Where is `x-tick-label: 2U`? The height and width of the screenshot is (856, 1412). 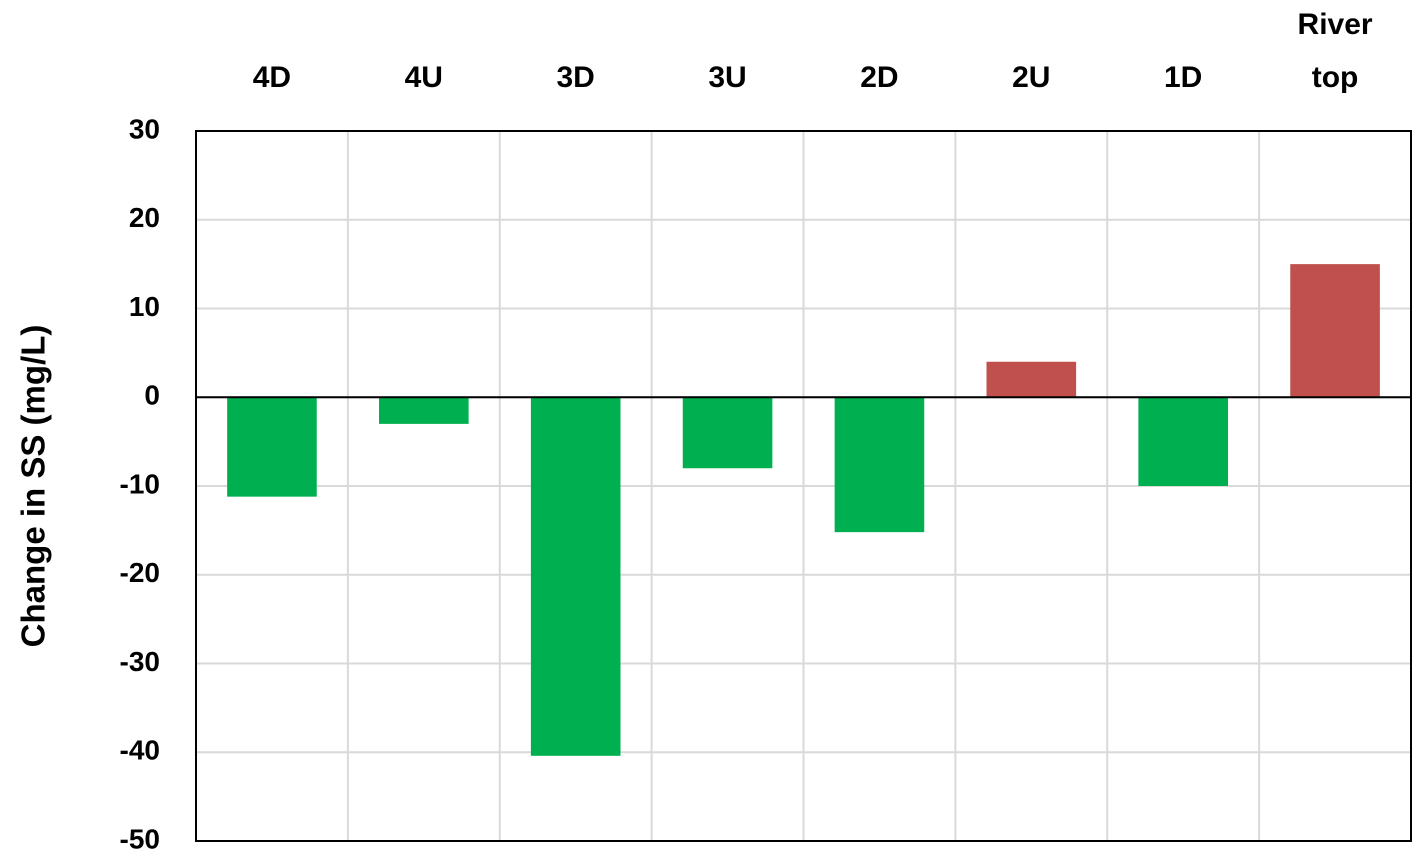
x-tick-label: 2U is located at coordinates (1031, 77).